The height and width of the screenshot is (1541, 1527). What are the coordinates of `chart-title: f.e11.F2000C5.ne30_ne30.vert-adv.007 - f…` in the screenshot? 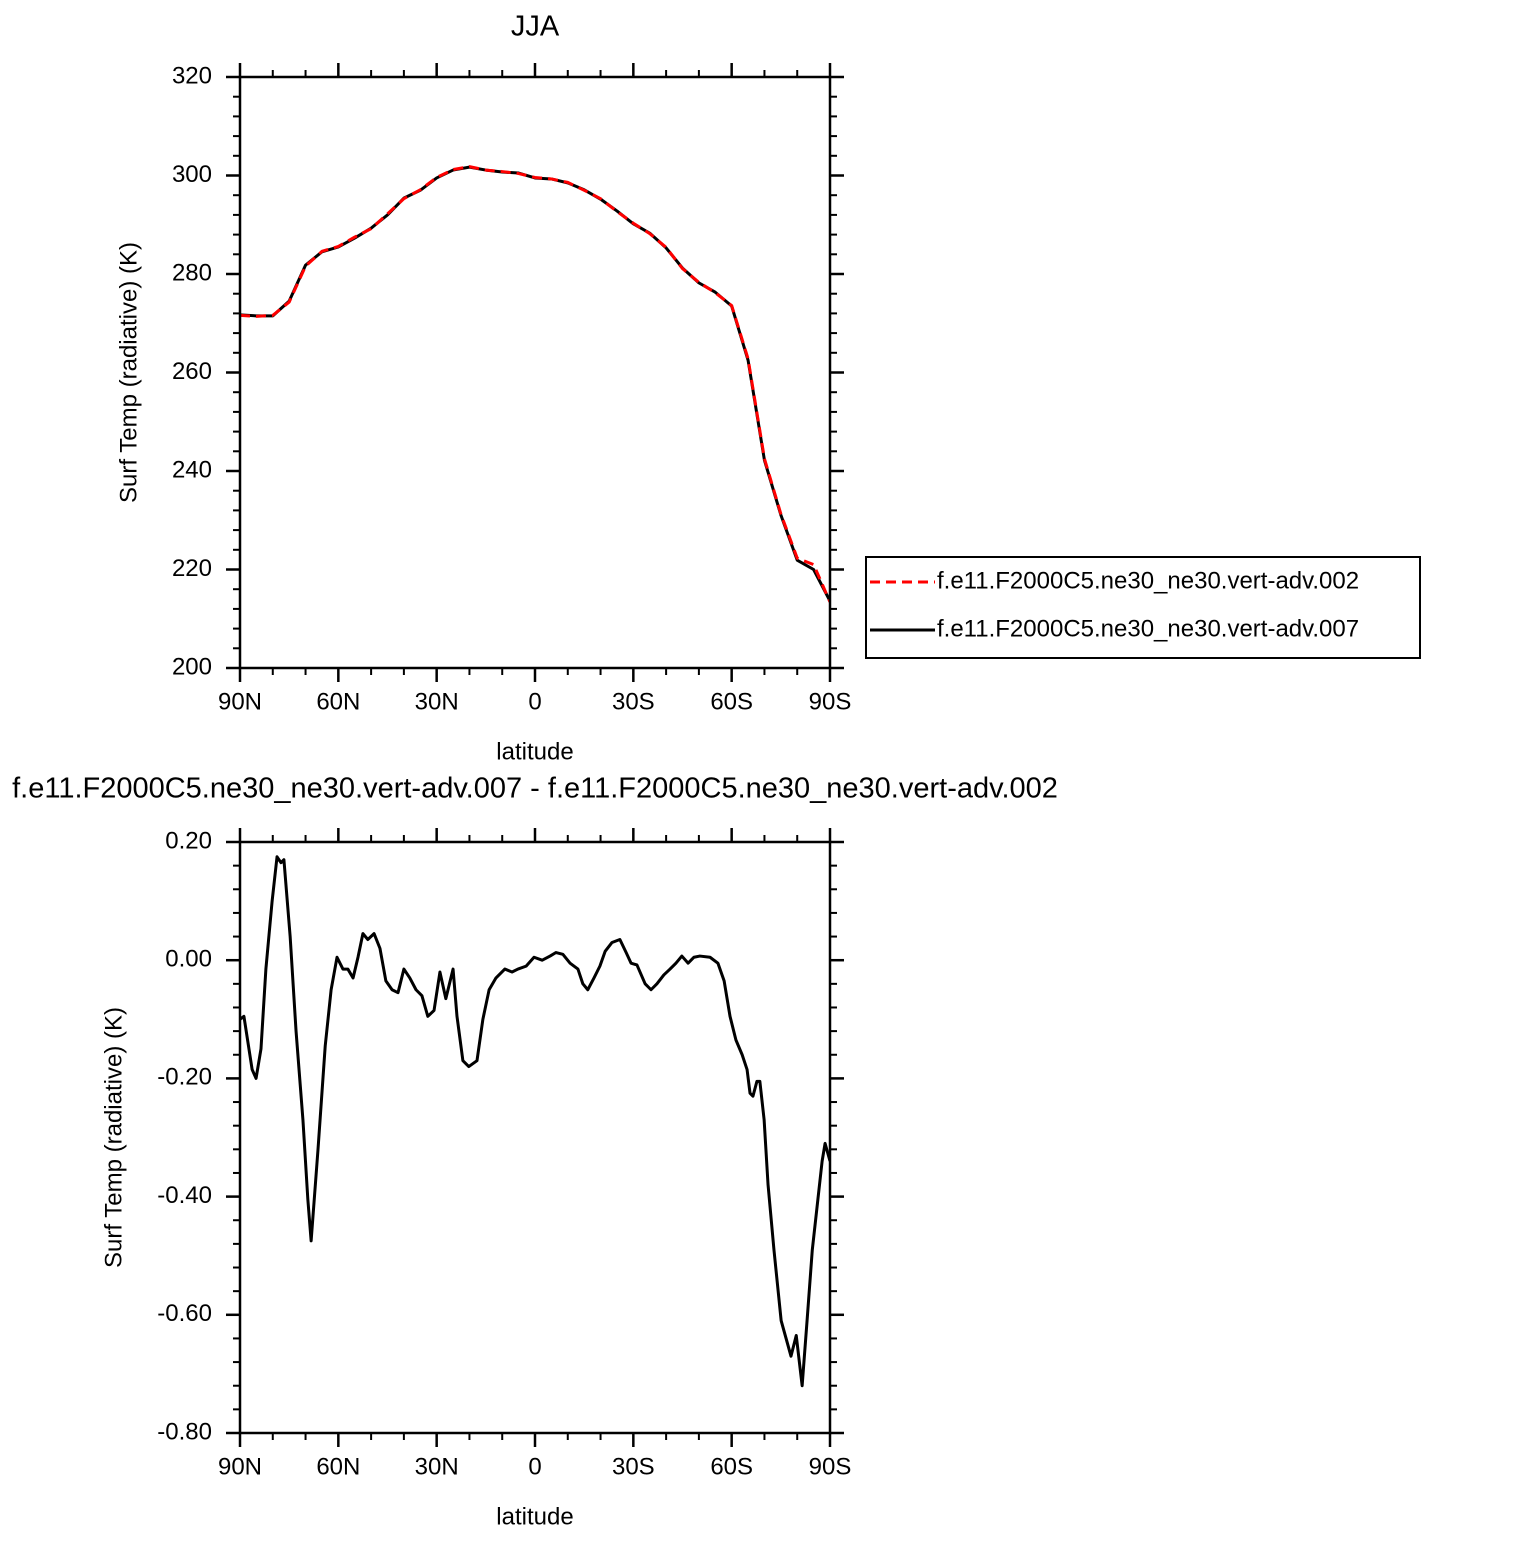 It's located at (535, 789).